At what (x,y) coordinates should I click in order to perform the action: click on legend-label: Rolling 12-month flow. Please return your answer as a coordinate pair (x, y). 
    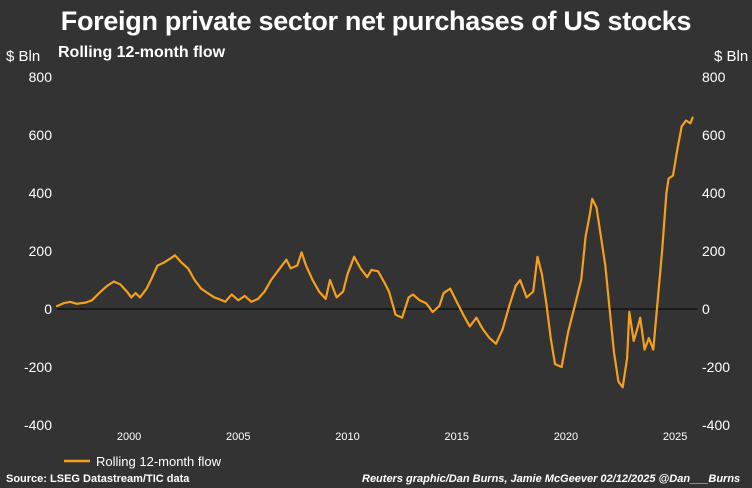
    Looking at the image, I should click on (159, 461).